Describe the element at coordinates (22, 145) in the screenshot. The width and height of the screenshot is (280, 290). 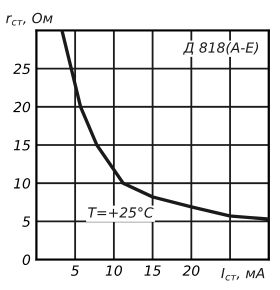
I see `y-tick-label: 15` at that location.